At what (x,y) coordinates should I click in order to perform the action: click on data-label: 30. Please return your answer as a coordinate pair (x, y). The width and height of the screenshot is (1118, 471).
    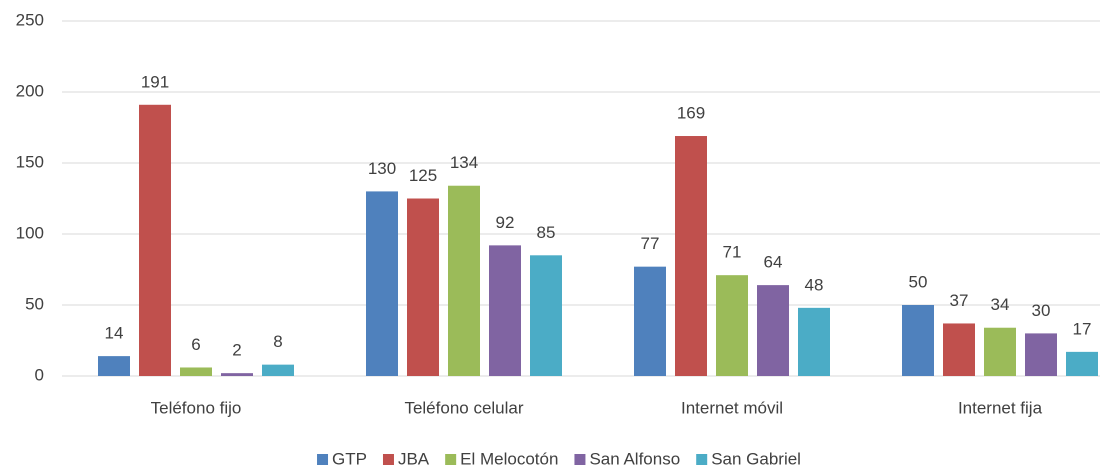
    Looking at the image, I should click on (1041, 310).